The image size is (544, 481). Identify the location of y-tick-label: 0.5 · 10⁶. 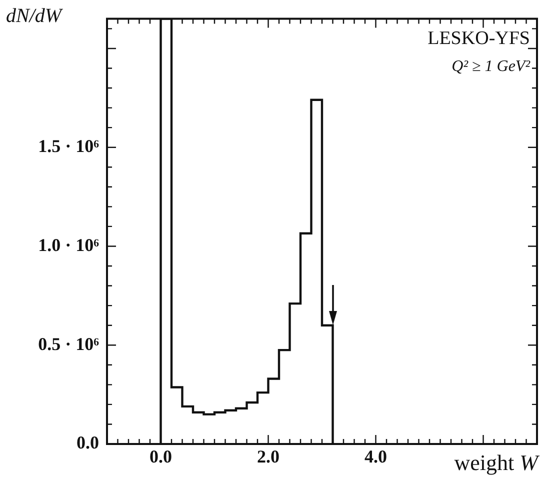
(69, 344).